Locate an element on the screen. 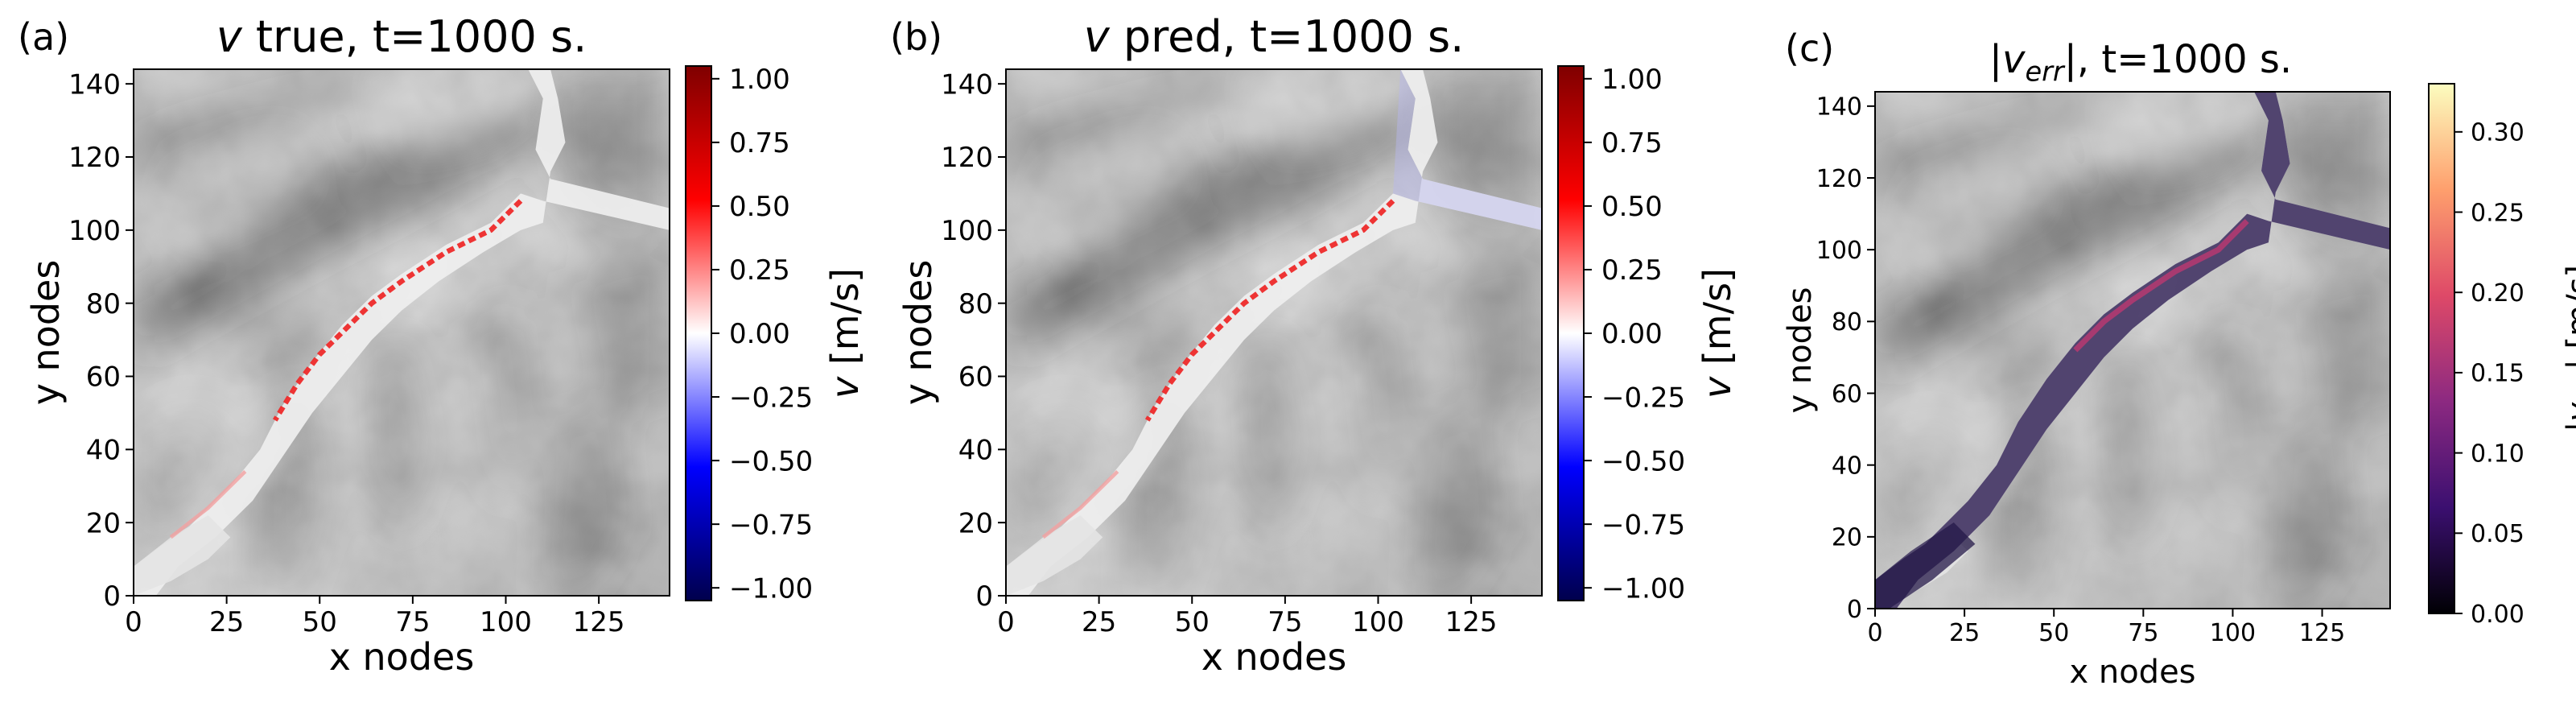 The image size is (2576, 702). panel-label: (a) is located at coordinates (43, 37).